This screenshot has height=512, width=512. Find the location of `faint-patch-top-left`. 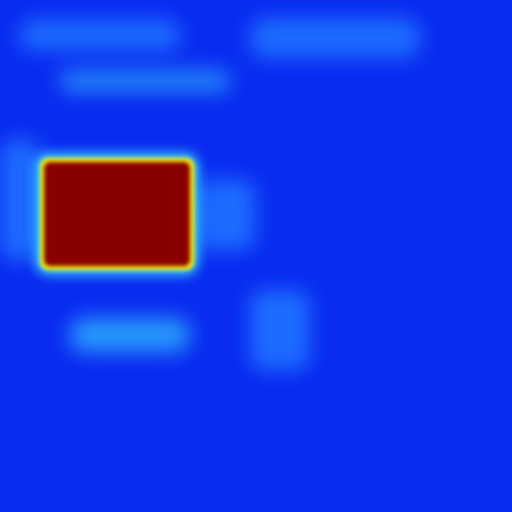

faint-patch-top-left is located at coordinates (100, 35).